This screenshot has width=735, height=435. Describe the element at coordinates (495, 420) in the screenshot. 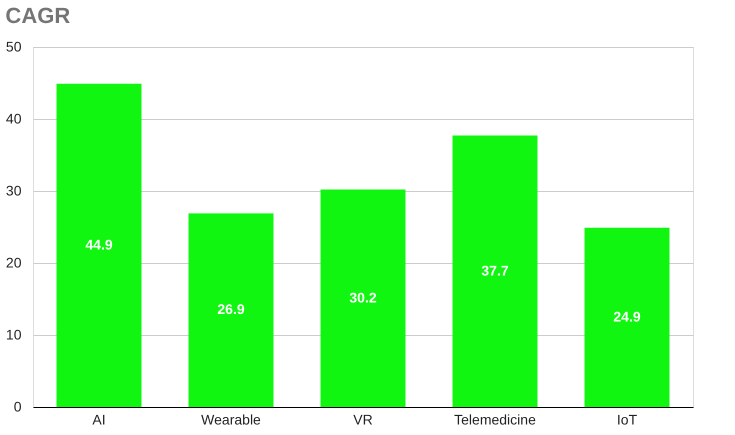

I see `x-tick-label: Telemedicine` at that location.